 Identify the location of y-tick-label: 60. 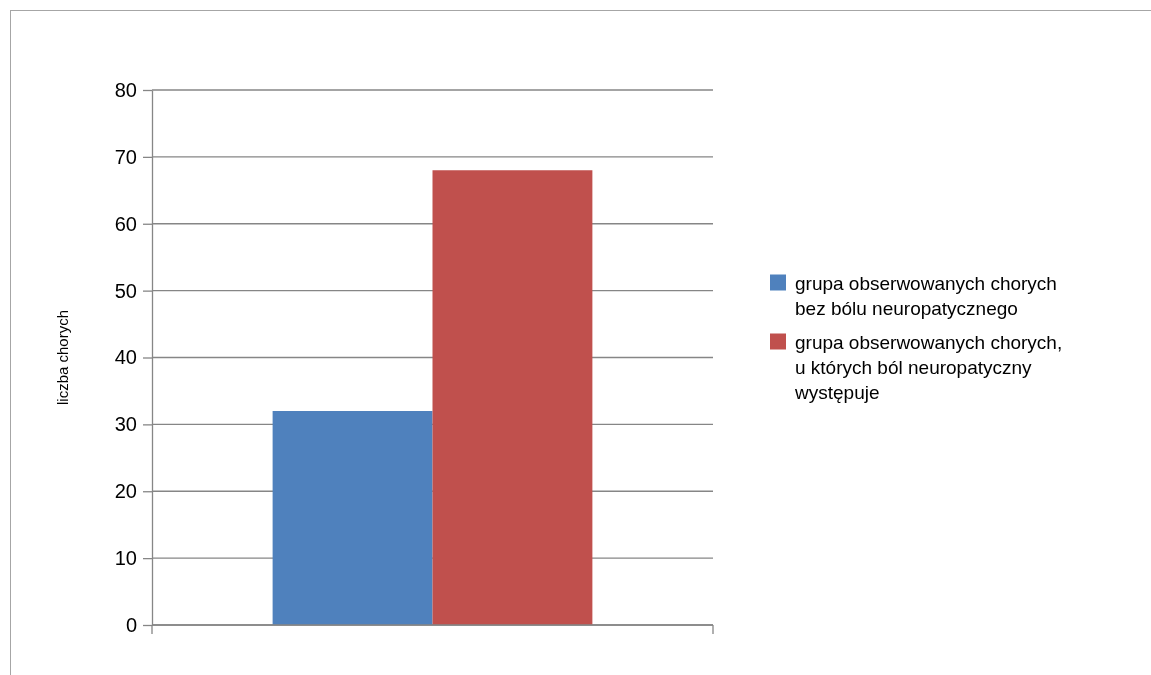
(125, 223).